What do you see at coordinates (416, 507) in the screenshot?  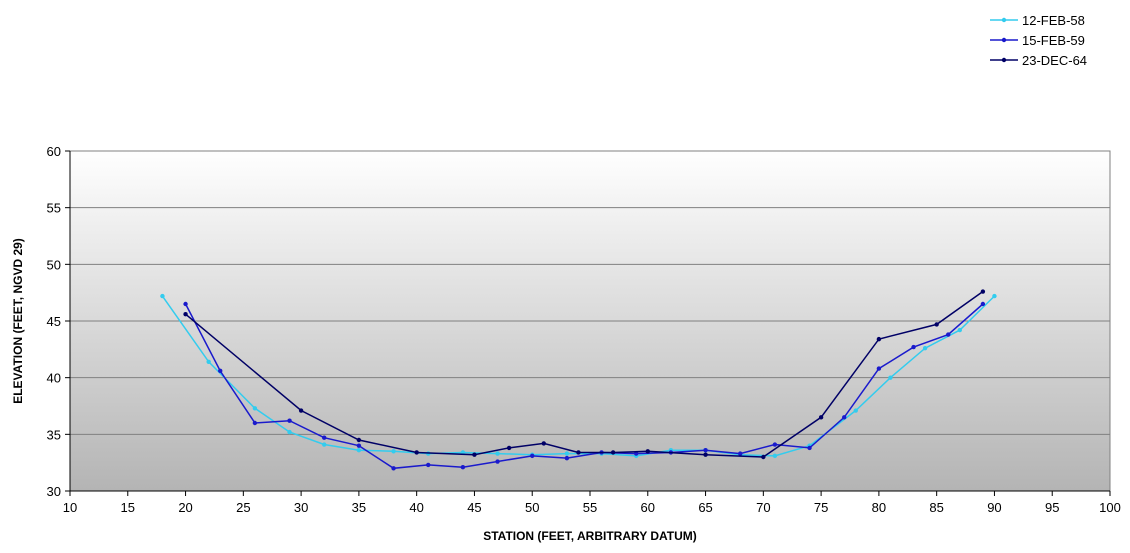 I see `x-tick-label: 40` at bounding box center [416, 507].